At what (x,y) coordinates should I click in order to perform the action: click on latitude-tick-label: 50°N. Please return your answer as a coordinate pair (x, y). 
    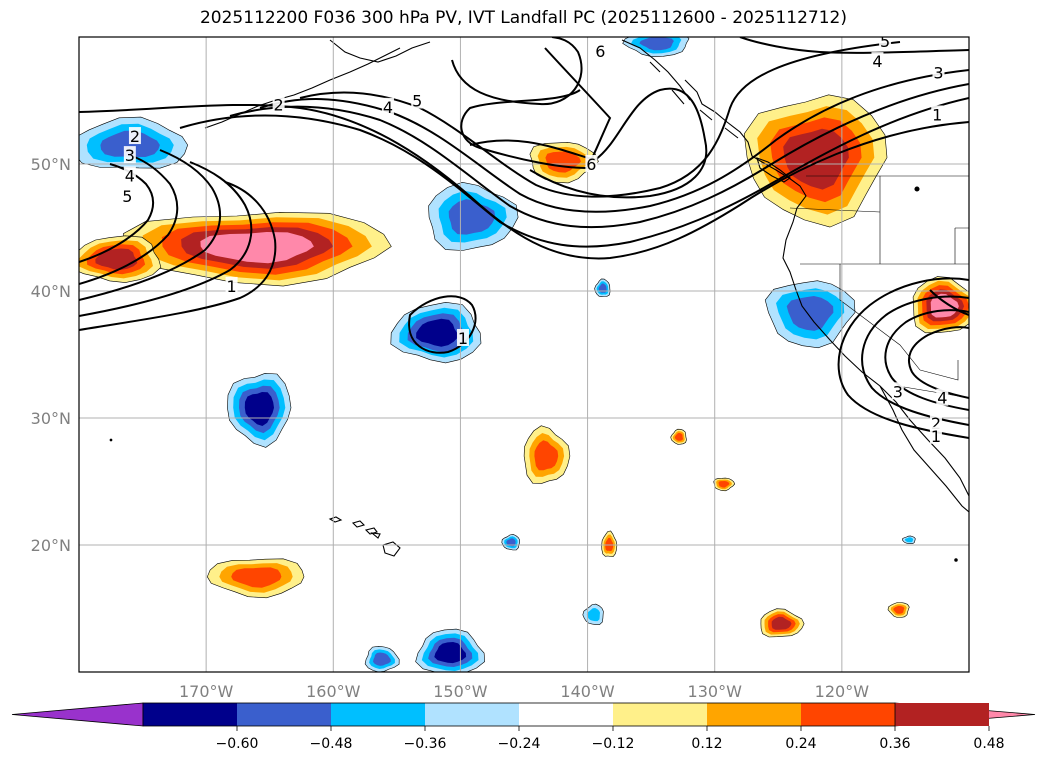
    Looking at the image, I should click on (51, 164).